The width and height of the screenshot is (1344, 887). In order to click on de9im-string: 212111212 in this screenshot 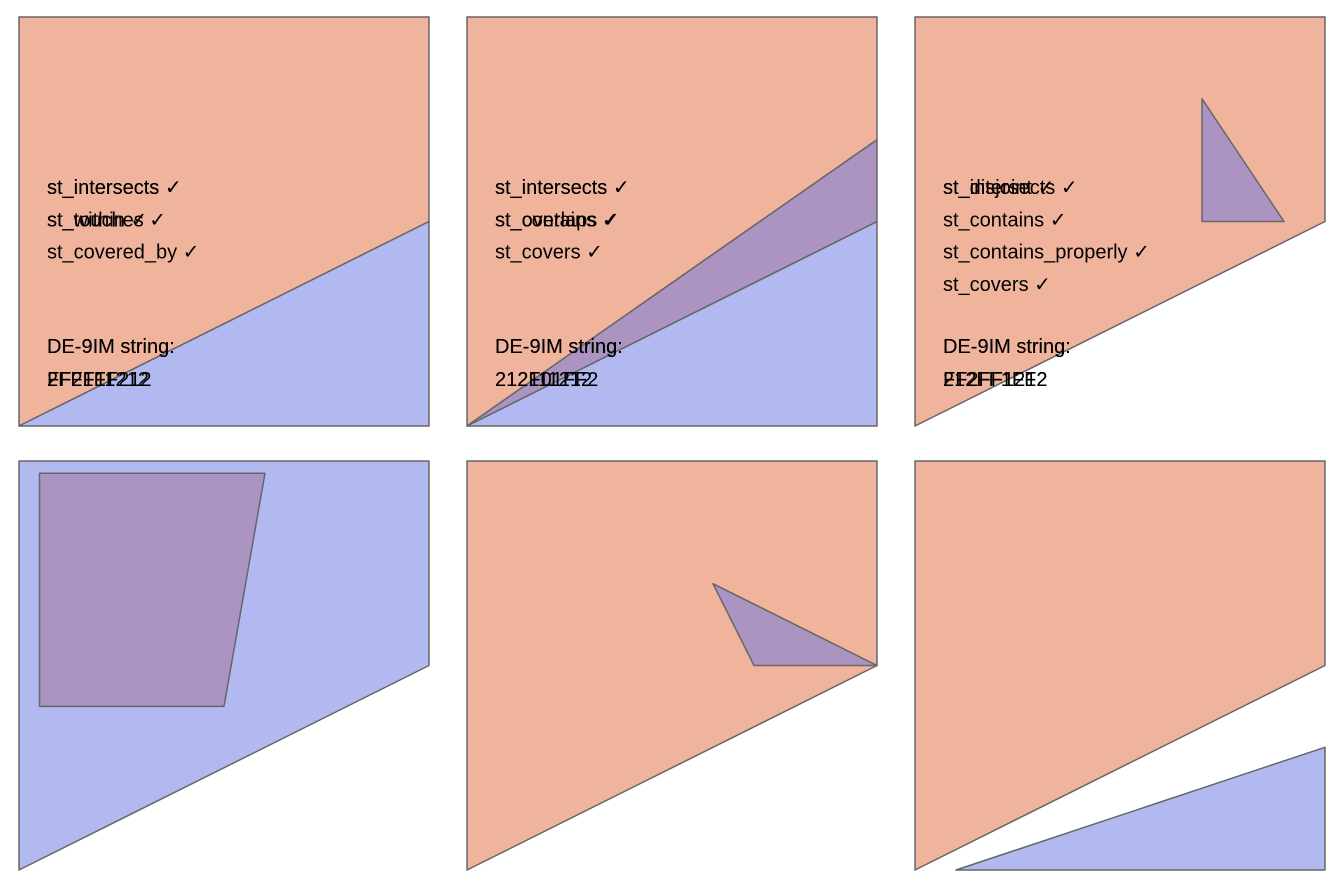, I will do `click(543, 380)`.